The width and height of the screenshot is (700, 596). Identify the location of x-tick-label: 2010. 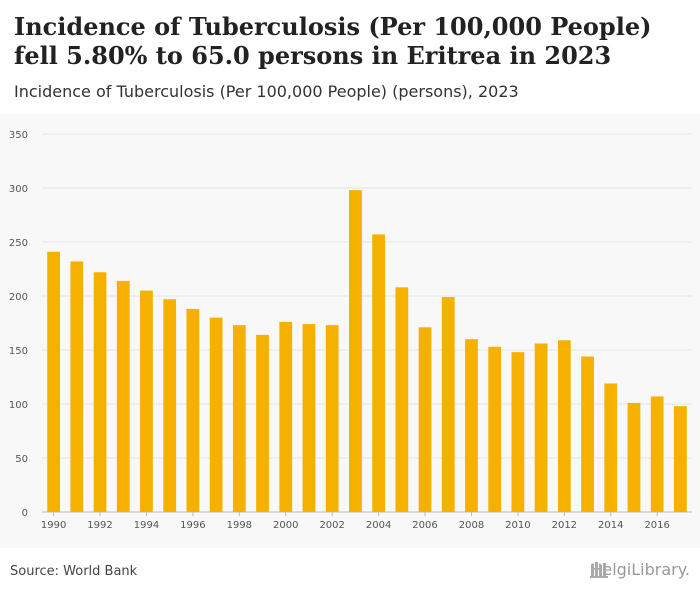
(517, 525).